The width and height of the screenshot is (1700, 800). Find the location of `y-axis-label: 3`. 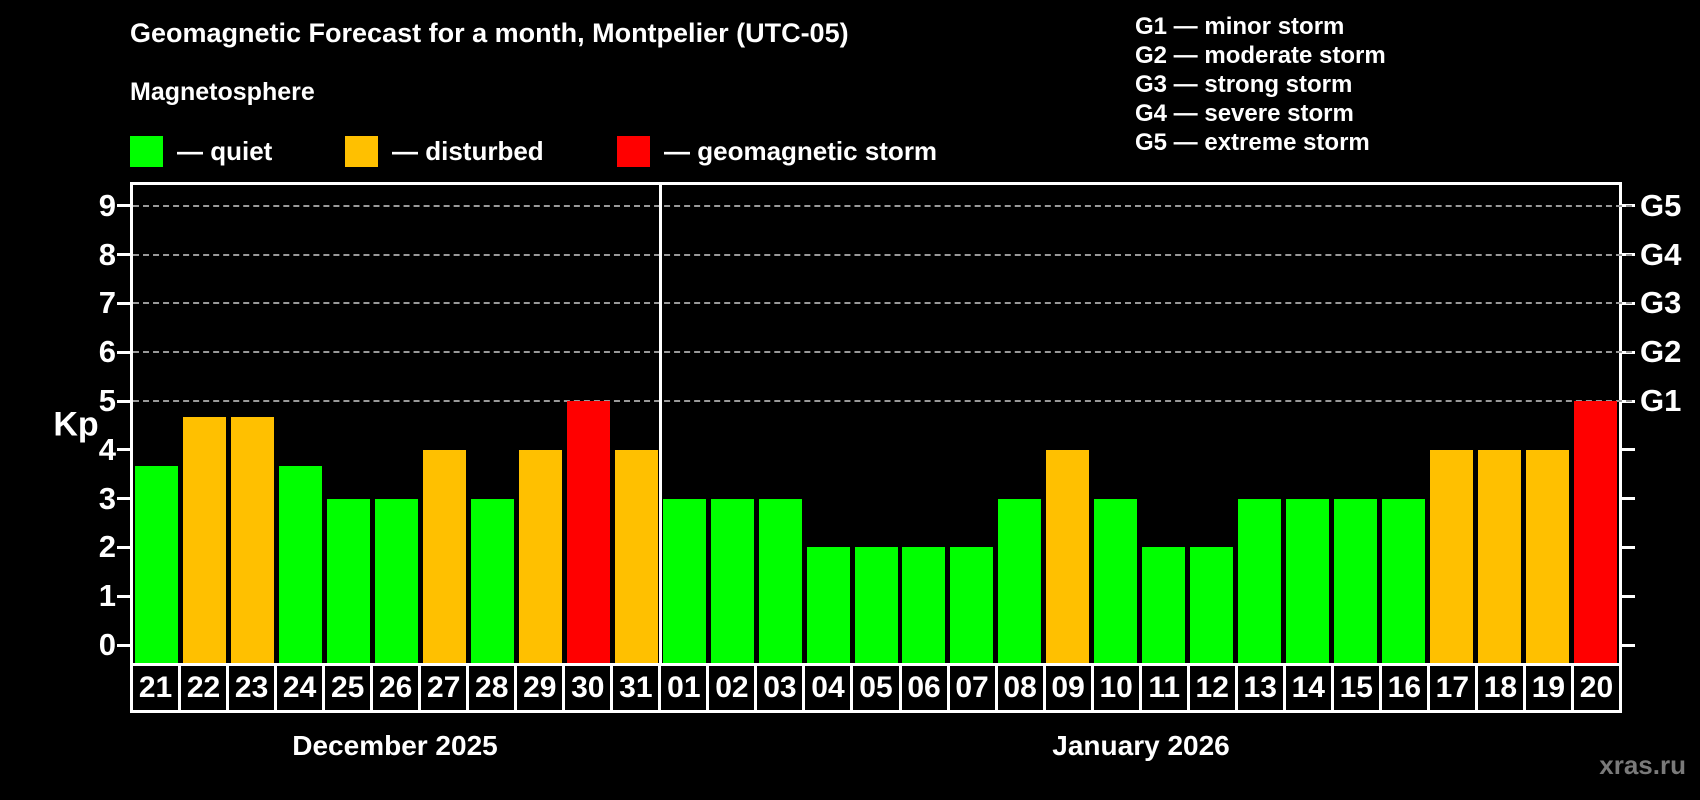

y-axis-label: 3 is located at coordinates (107, 498).